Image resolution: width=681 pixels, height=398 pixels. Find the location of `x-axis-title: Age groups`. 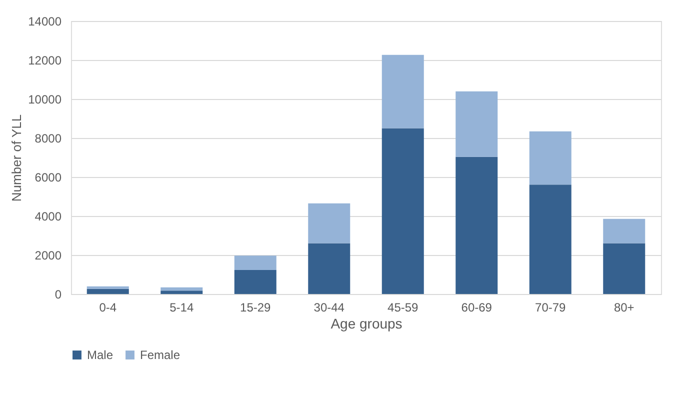

x-axis-title: Age groups is located at coordinates (366, 324).